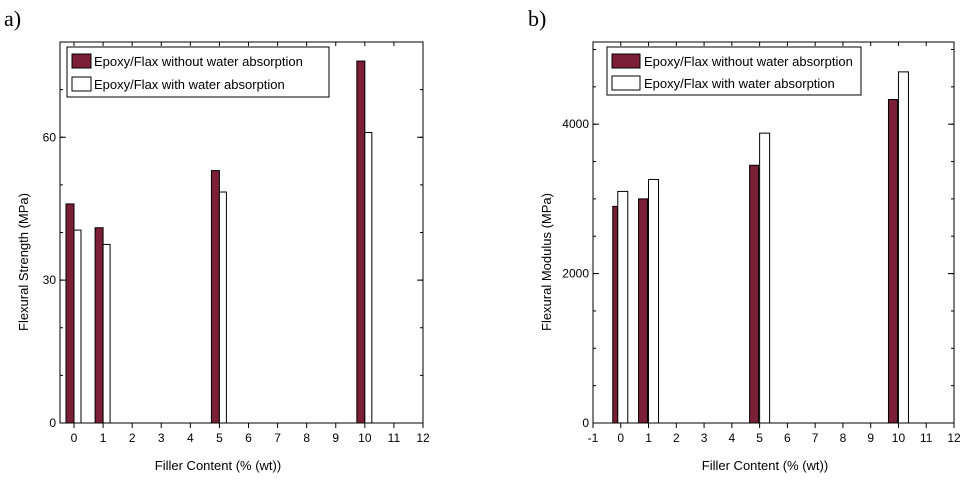 Image resolution: width=960 pixels, height=483 pixels. I want to click on legend-label-a-1: Epoxy/Flax without water absorption, so click(198, 61).